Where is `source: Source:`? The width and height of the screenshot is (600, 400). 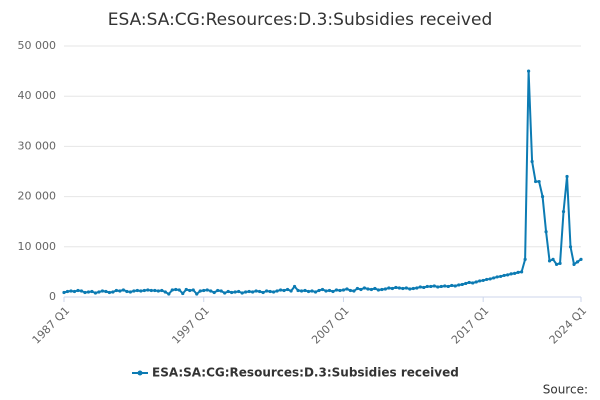
source: Source: is located at coordinates (565, 390).